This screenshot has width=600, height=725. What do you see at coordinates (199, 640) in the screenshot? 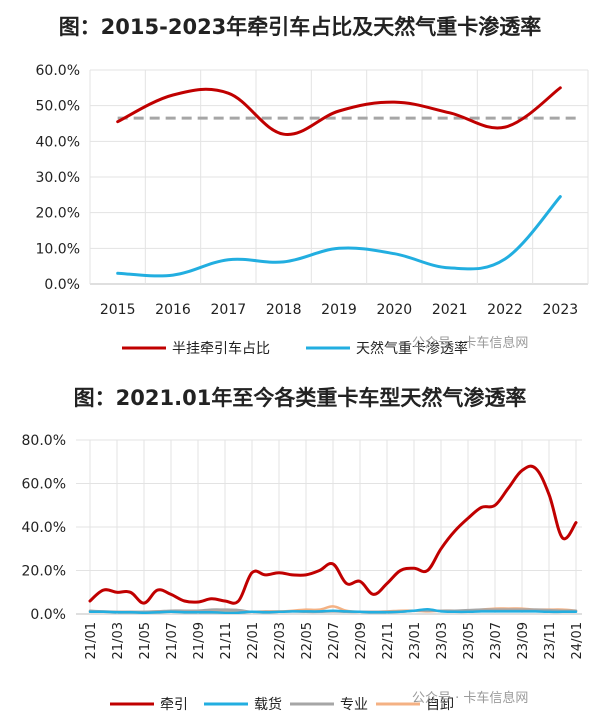
I see `x-tick-label: 21/09` at bounding box center [199, 640].